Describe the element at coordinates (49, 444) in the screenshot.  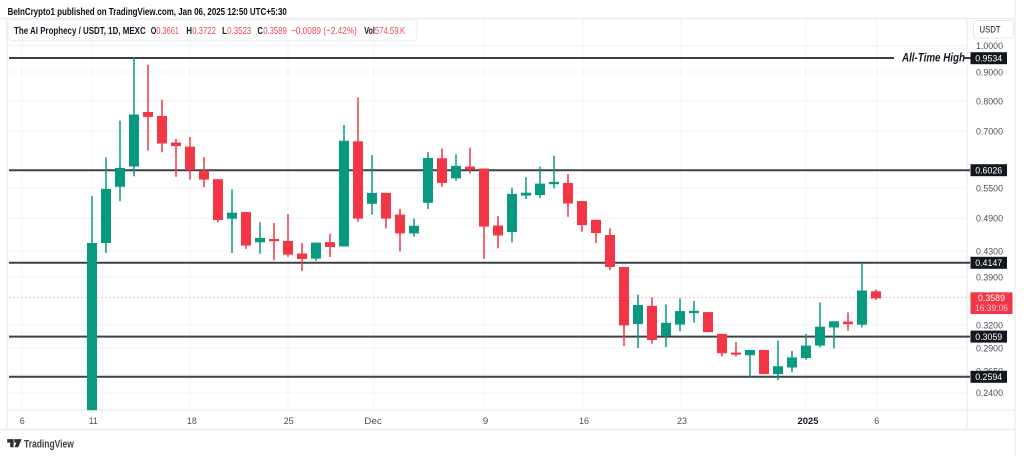
I see `svg-text: TradingView` at that location.